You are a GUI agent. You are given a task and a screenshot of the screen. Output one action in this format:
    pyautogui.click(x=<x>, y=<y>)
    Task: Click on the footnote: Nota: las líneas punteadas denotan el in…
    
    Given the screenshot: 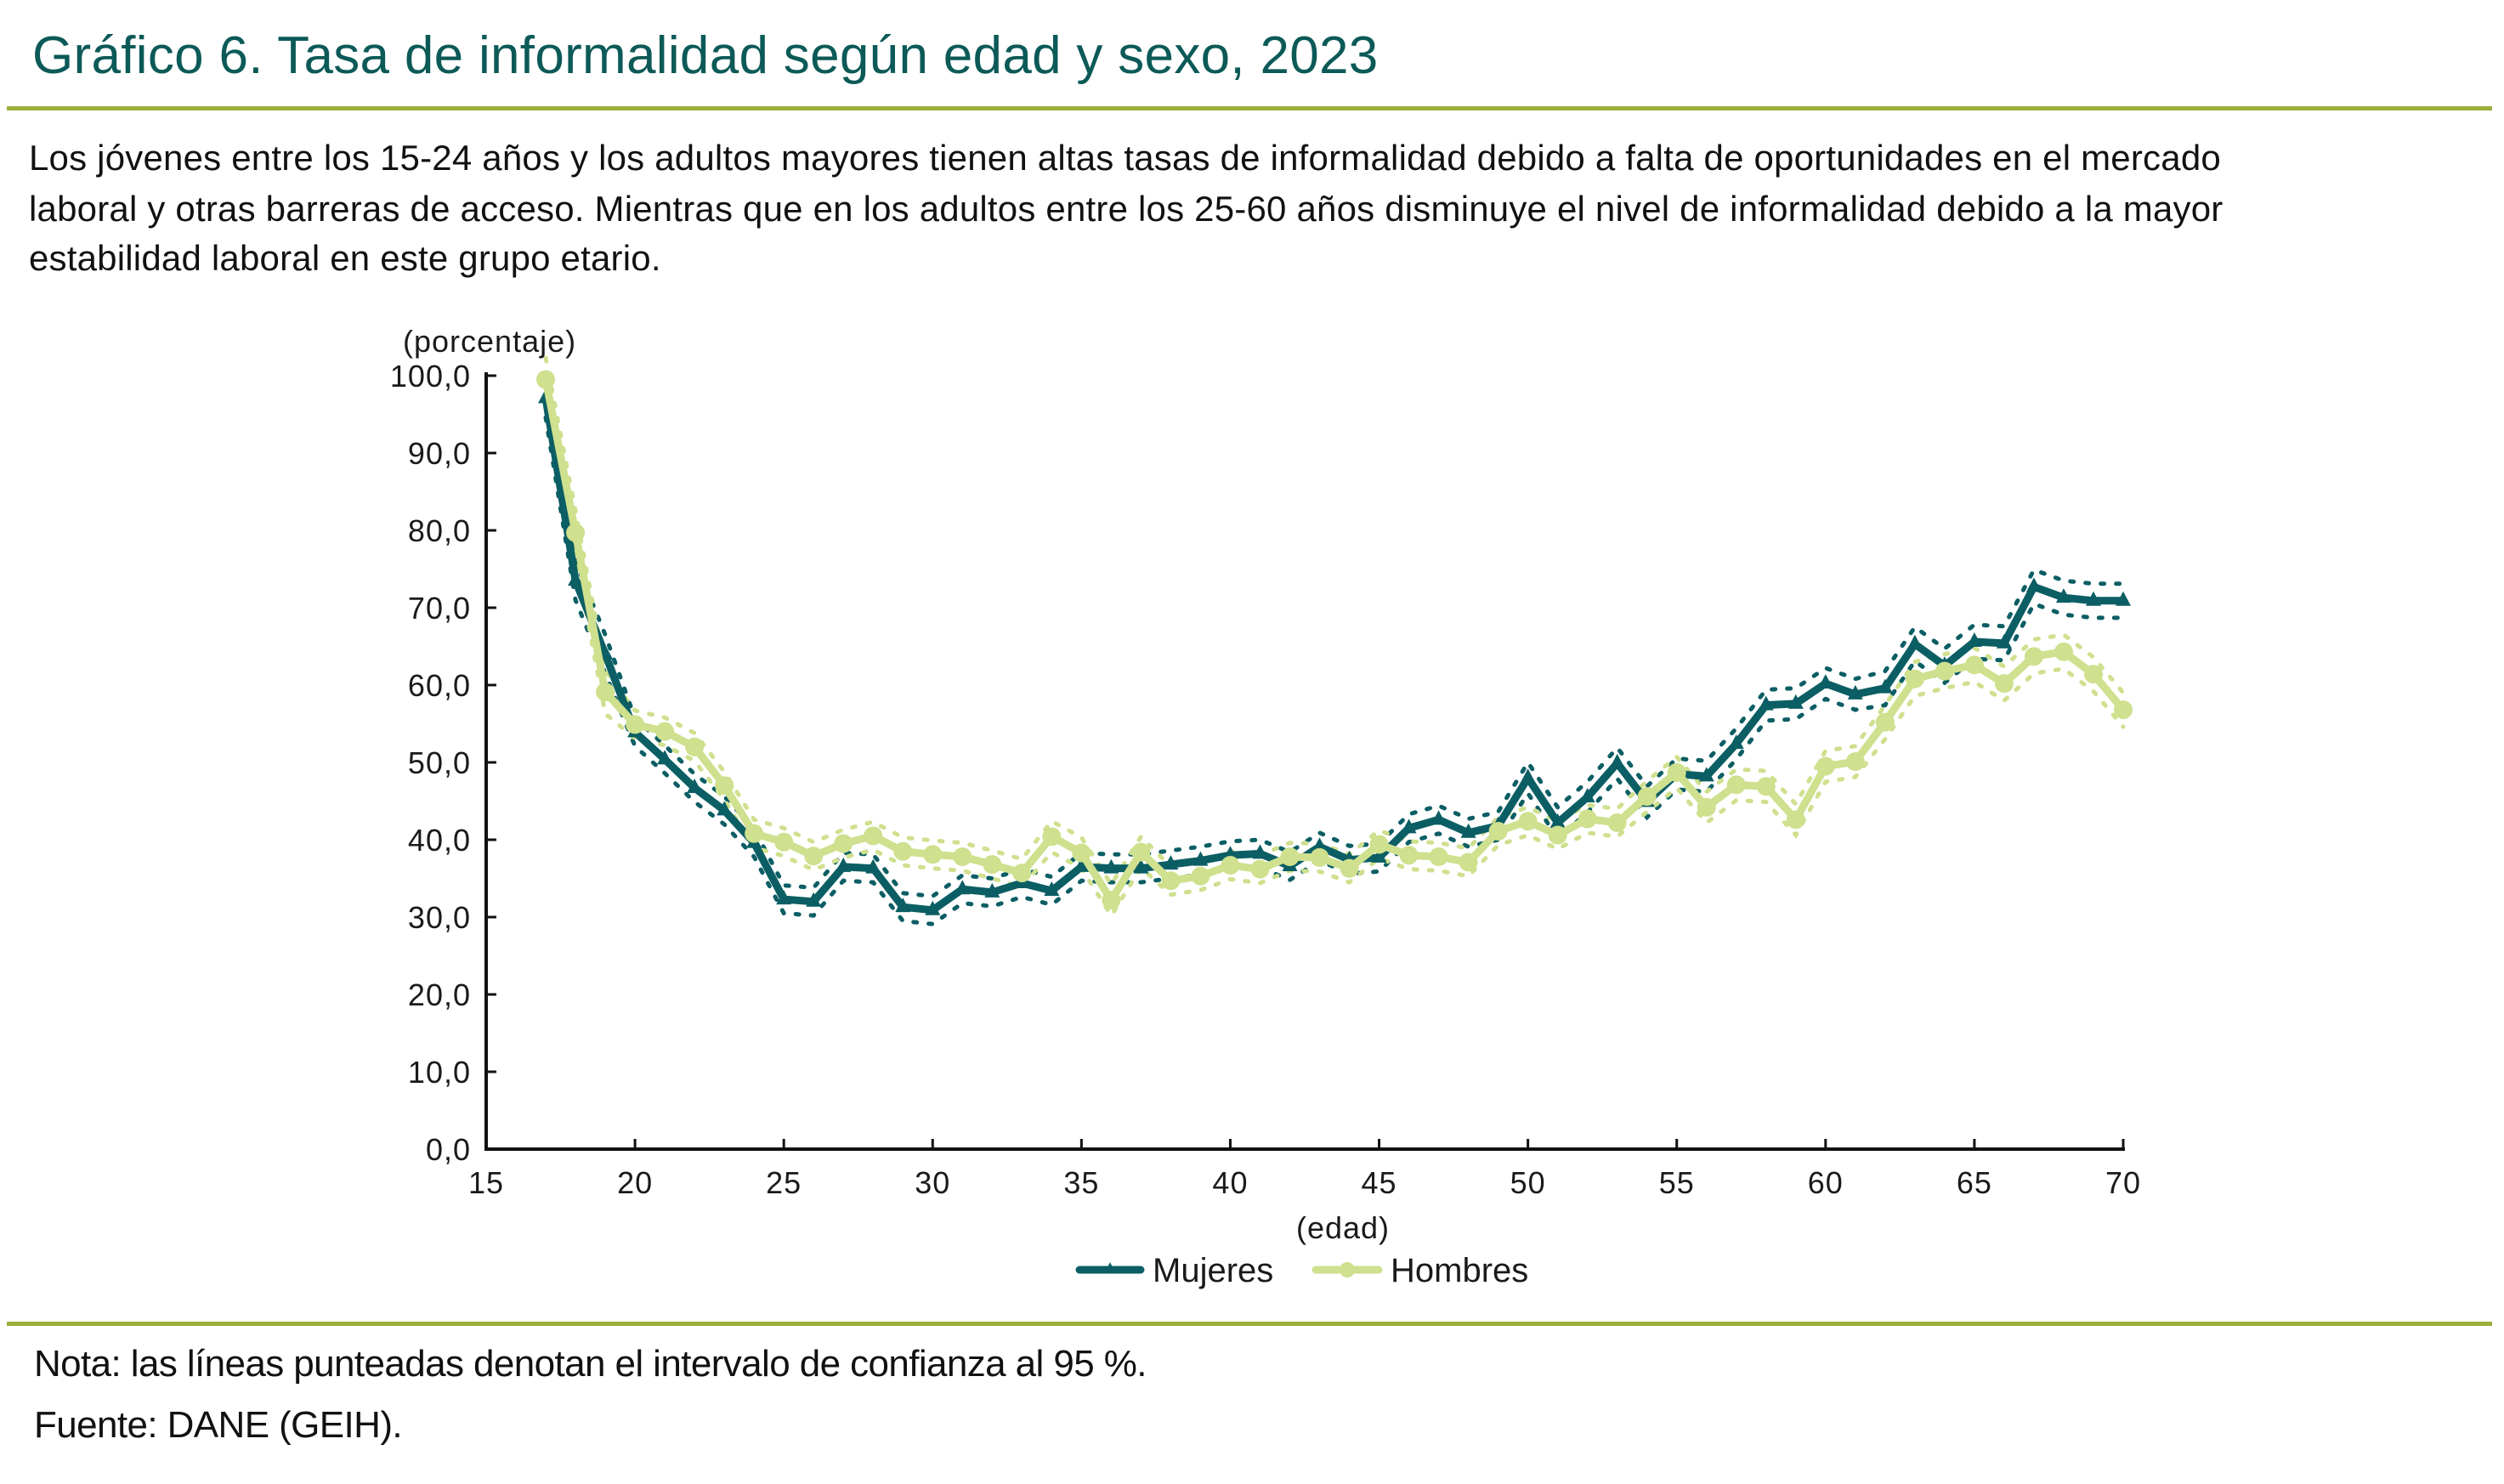 What is the action you would take?
    pyautogui.click(x=590, y=1364)
    